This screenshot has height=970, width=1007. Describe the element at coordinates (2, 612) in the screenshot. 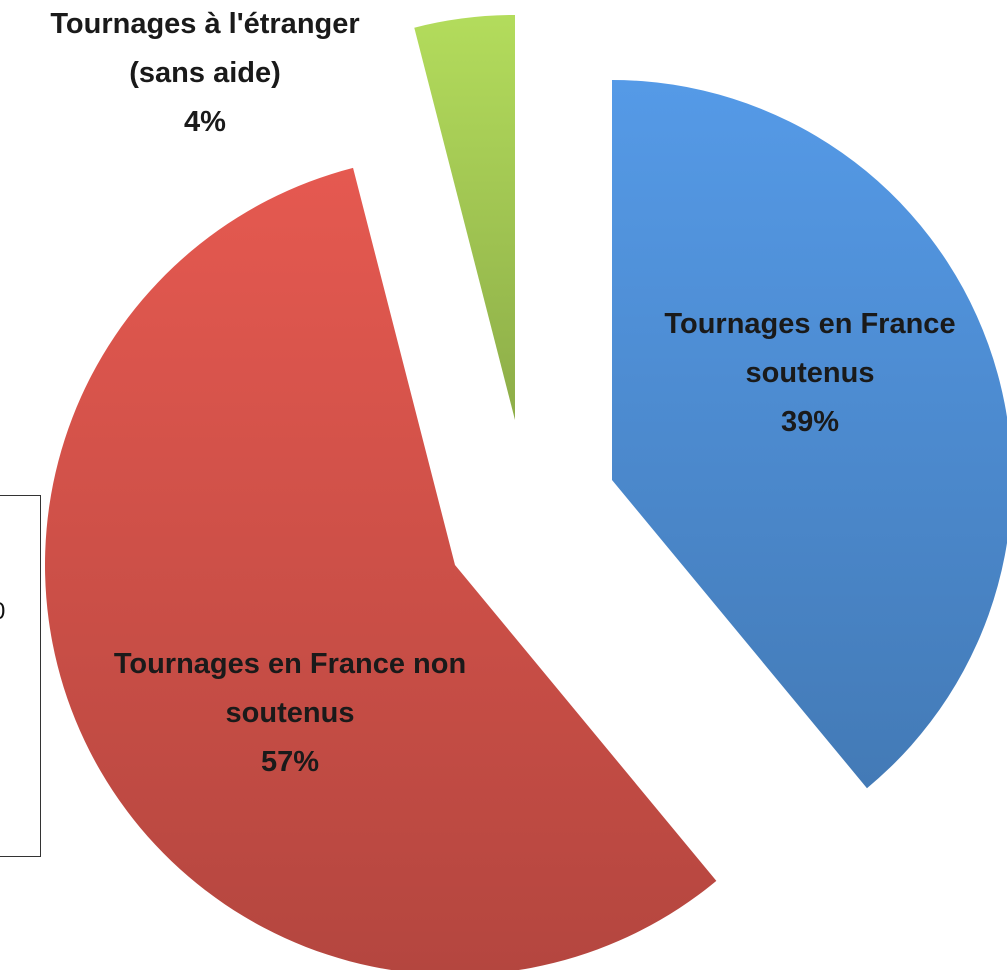

I see `cropped-text: 0` at that location.